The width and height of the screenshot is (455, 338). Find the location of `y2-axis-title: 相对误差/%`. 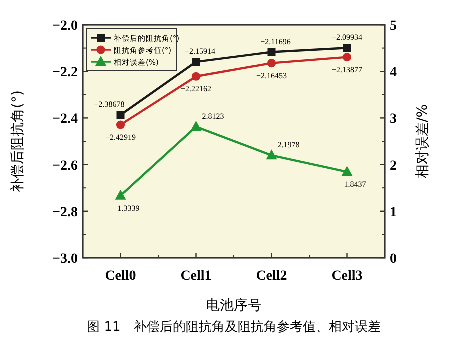

y2-axis-title: 相对误差/% is located at coordinates (423, 141).